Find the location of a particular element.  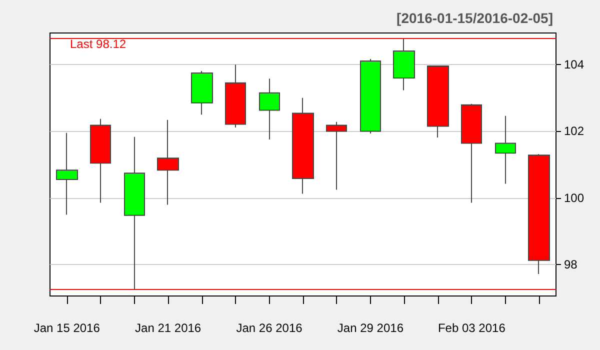

x-tick-label: Jan 29 2016 is located at coordinates (370, 328).